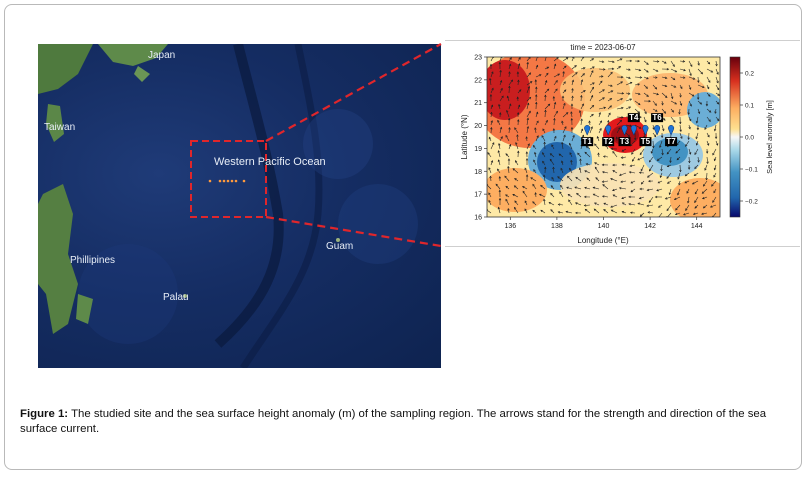 Image resolution: width=808 pixels, height=477 pixels. I want to click on label-ocean: Western Pacific Ocean, so click(270, 162).